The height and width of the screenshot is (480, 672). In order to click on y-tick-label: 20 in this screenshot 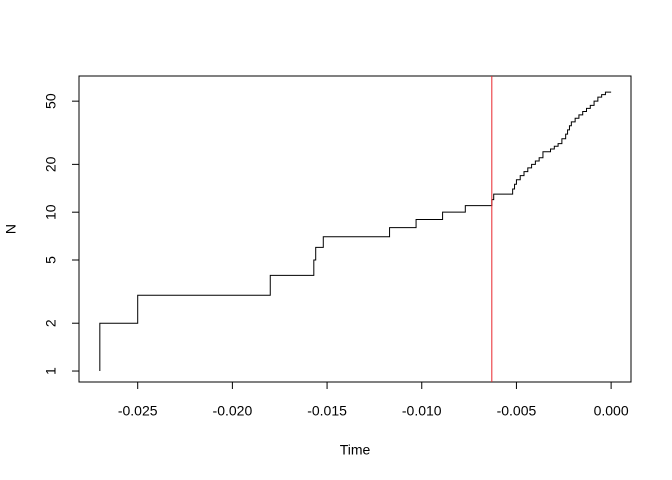, I will do `click(51, 164)`.